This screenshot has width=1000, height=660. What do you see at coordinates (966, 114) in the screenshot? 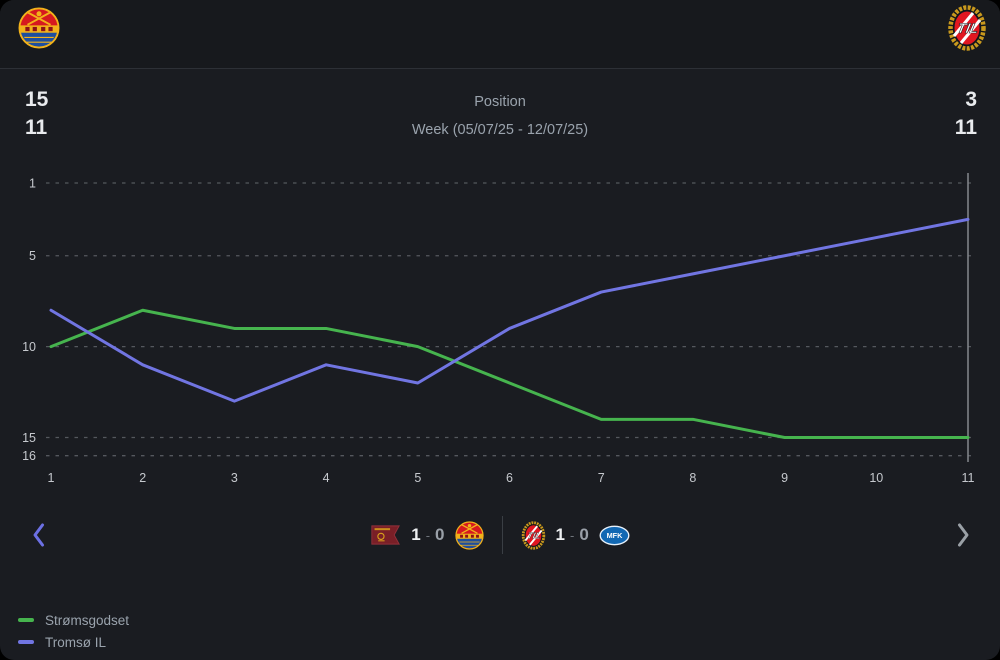
I see `away-team-stats: 3 11` at bounding box center [966, 114].